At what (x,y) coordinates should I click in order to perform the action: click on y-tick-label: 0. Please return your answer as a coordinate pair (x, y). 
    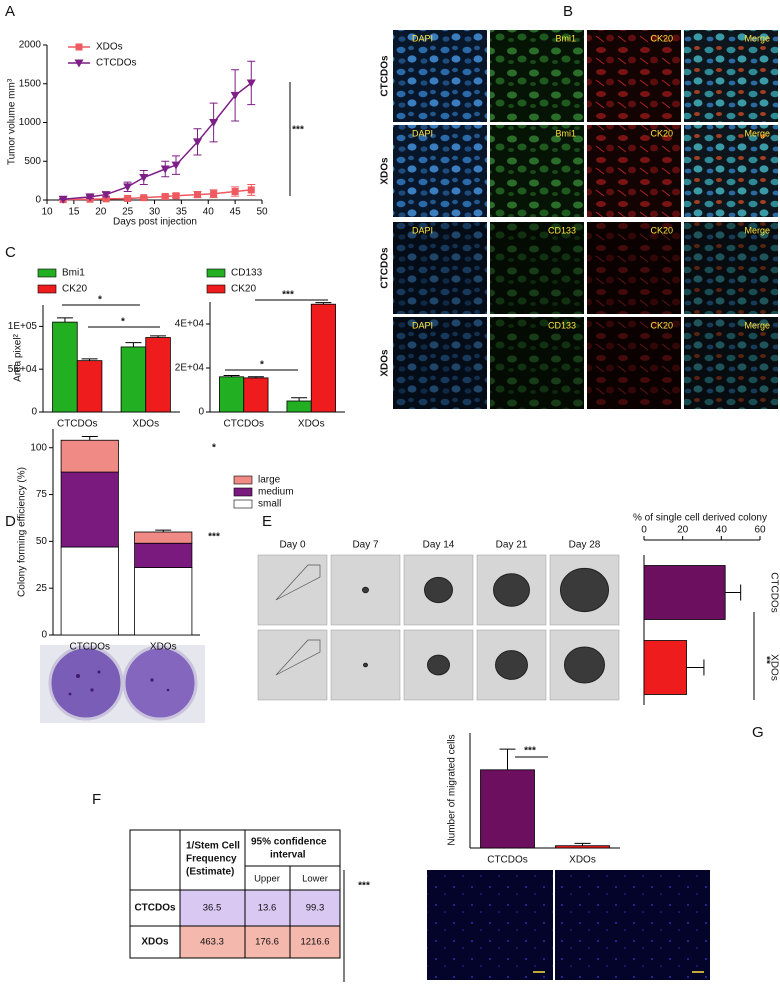
    Looking at the image, I should click on (44, 635).